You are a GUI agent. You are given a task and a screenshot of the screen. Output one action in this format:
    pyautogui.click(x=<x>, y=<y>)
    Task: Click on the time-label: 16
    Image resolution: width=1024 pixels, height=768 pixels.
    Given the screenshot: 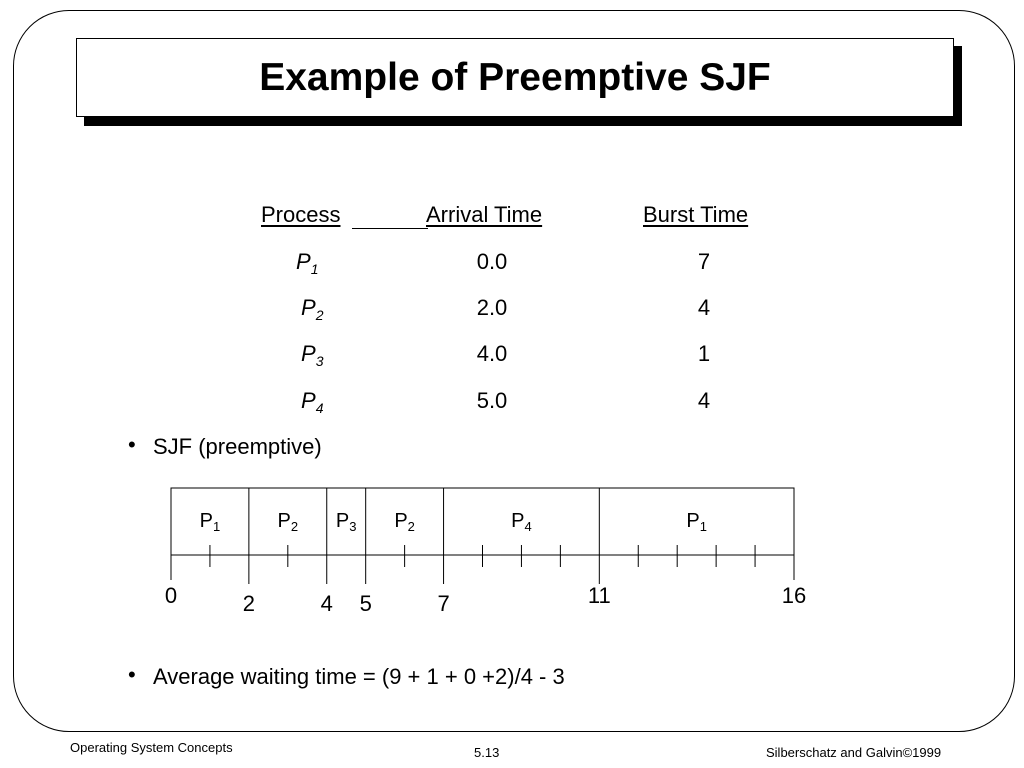 What is the action you would take?
    pyautogui.click(x=794, y=595)
    